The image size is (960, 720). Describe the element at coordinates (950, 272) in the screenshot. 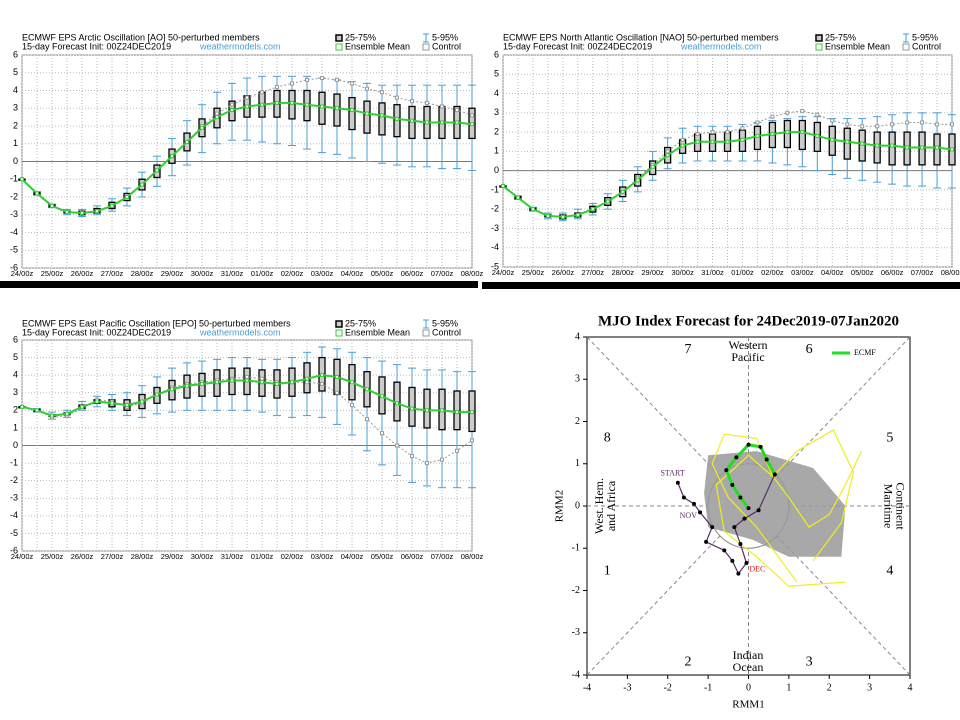

I see `x-tick-label: 08/00z` at that location.